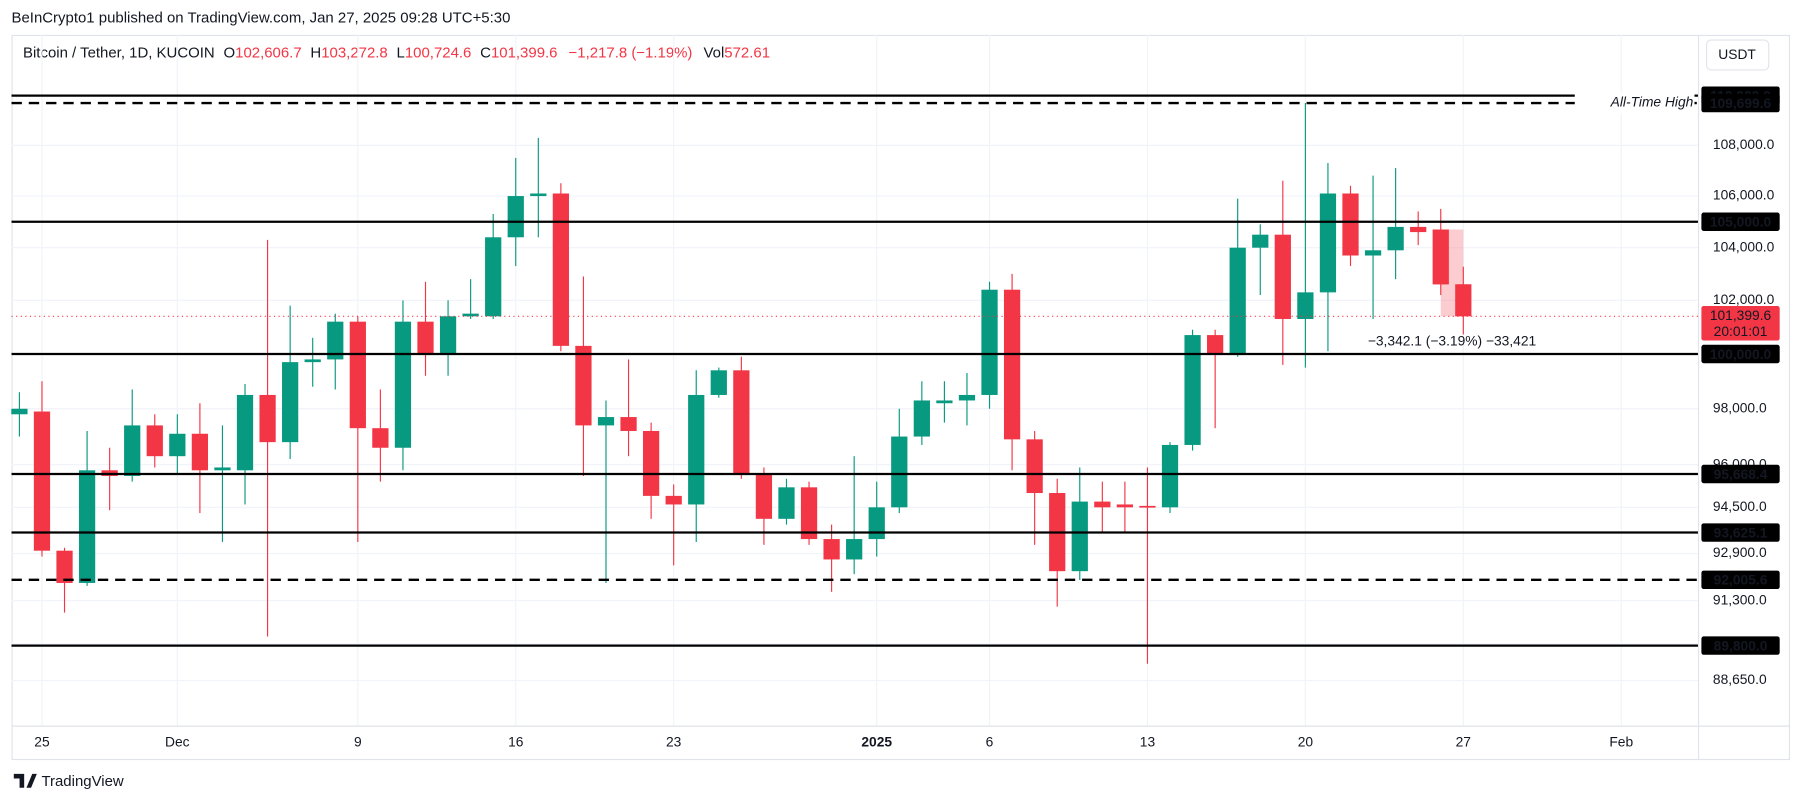 The image size is (1805, 803). I want to click on level-label: 93,625.1, so click(1741, 532).